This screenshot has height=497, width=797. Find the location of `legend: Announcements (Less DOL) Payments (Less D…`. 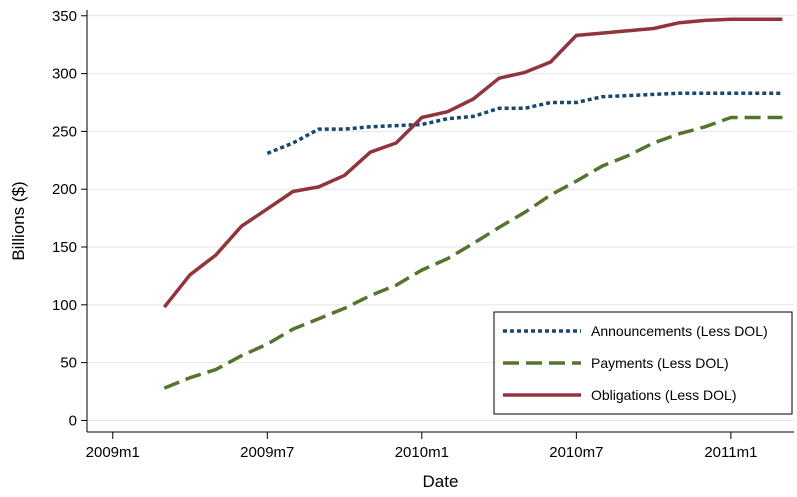

legend: Announcements (Less DOL) Payments (Less D… is located at coordinates (643, 363).